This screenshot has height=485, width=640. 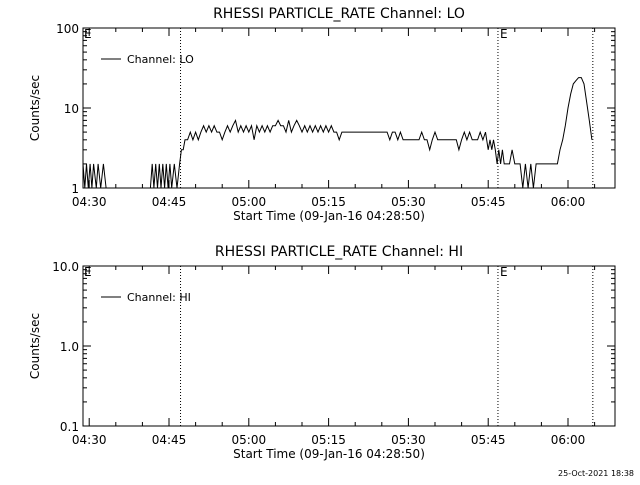 I want to click on y-tick-label: 1.0, so click(x=69, y=347).